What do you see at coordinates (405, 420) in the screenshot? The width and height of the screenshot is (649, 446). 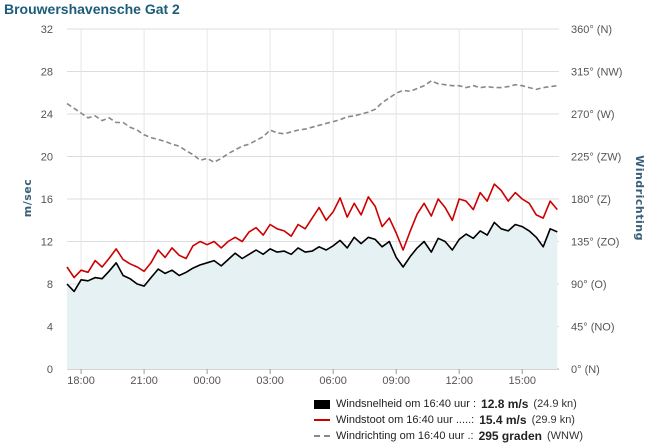 I see `legend-label: Windstoot om 16:40 uur .....:` at bounding box center [405, 420].